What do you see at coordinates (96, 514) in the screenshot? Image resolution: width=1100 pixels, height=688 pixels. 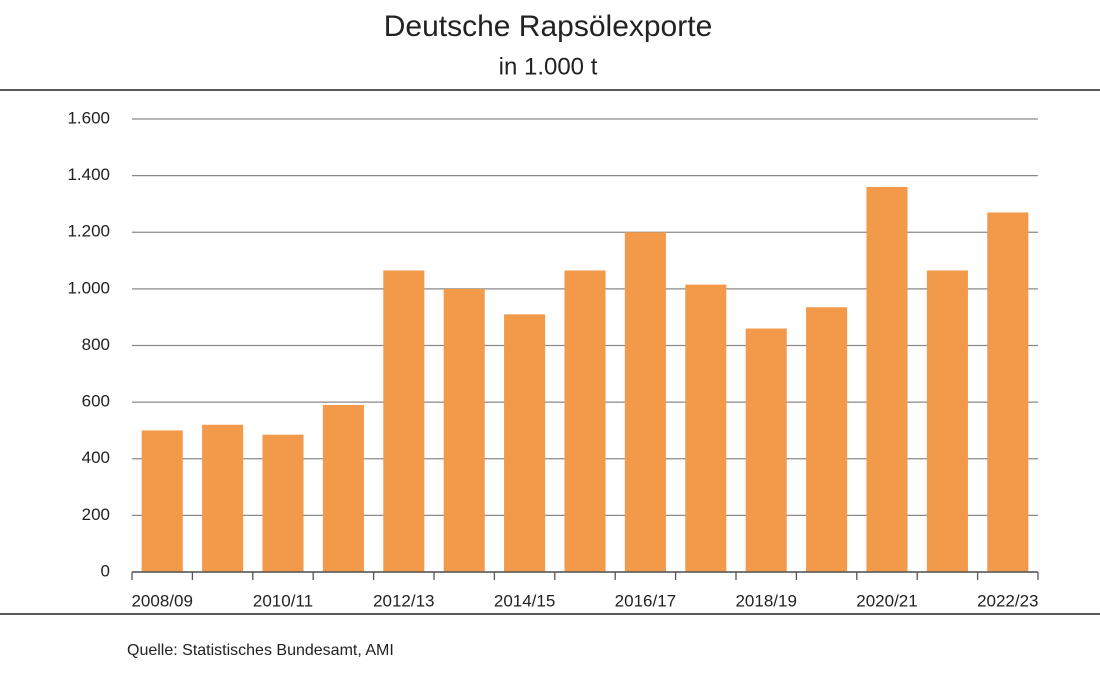 I see `y-tick-label: 200` at bounding box center [96, 514].